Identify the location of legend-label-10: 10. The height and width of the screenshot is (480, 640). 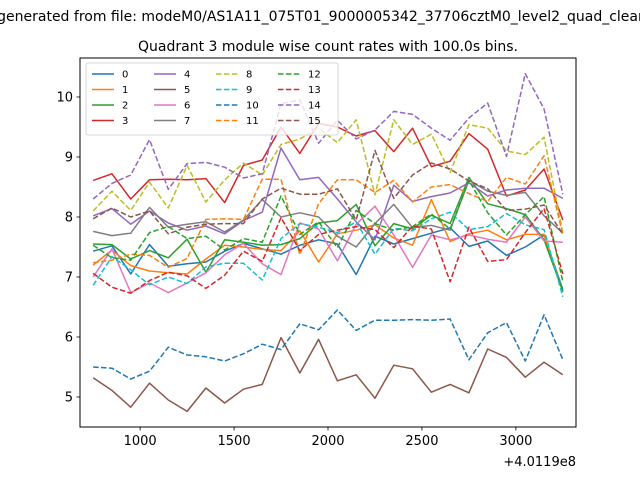
(252, 106).